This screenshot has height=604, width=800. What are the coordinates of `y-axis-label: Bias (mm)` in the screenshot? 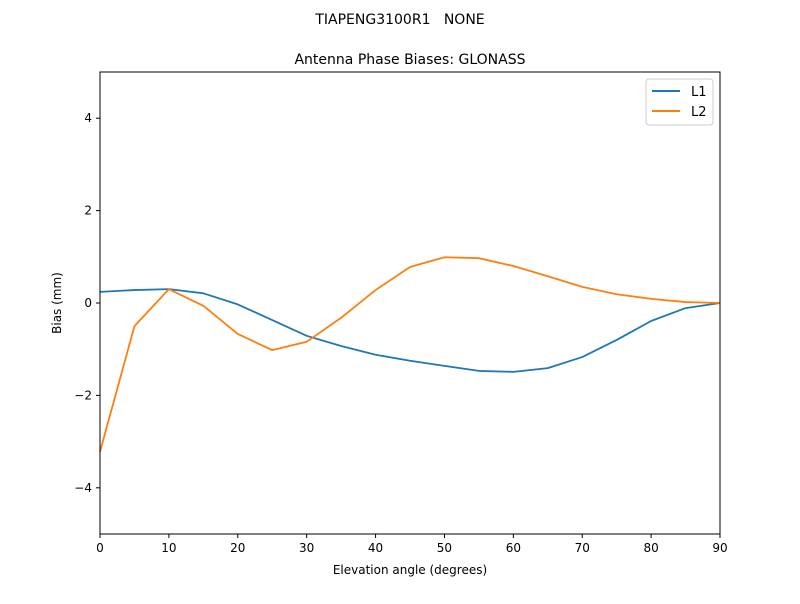 It's located at (57, 303).